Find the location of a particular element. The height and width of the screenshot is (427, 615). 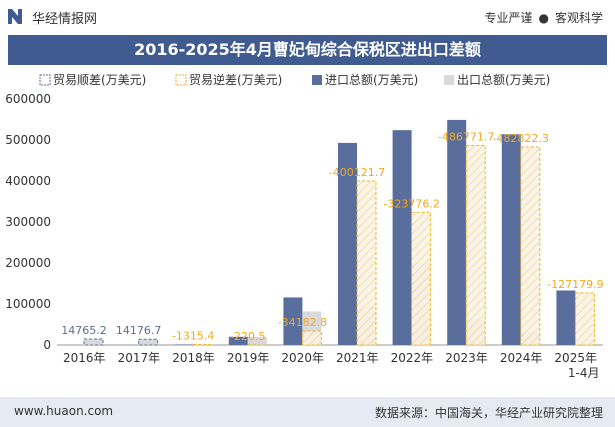

legend: 贸易顺差(万美元) 贸易逆差(万美元) 进口总额(万美元) 出口总额(万美元) is located at coordinates (294, 79).